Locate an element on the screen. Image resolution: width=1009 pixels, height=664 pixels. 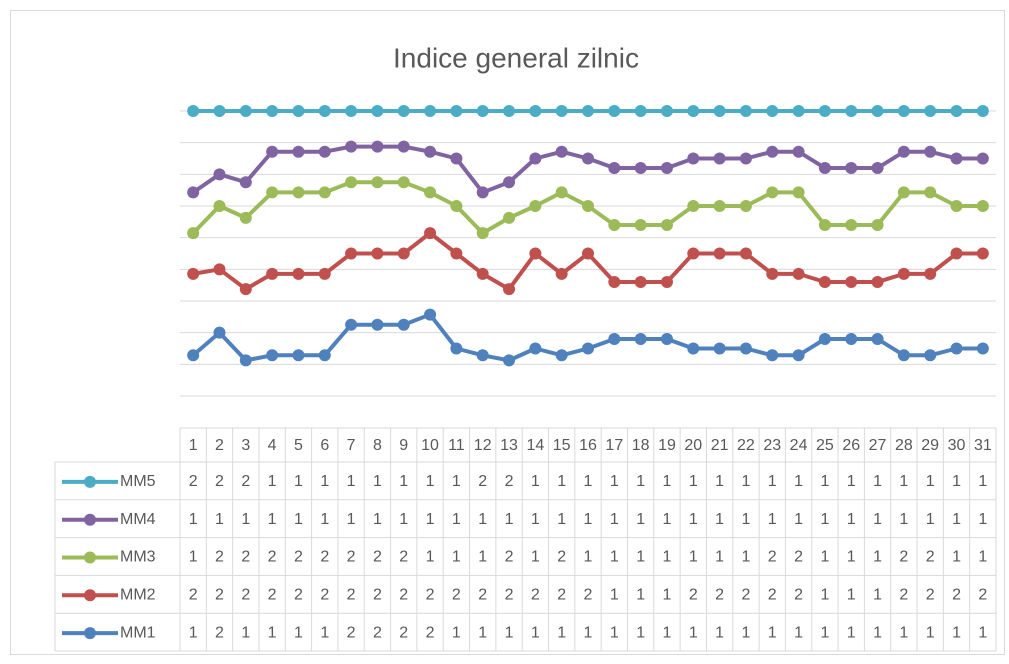
x-tick-label: 8 is located at coordinates (377, 445).